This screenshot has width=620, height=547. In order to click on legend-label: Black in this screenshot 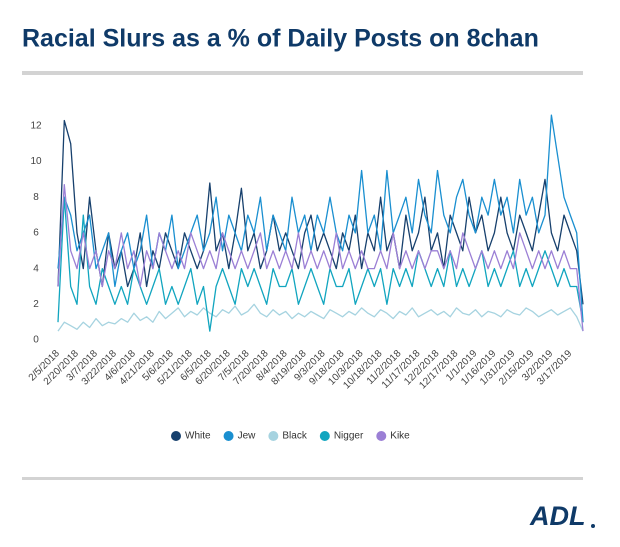, I will do `click(294, 436)`.